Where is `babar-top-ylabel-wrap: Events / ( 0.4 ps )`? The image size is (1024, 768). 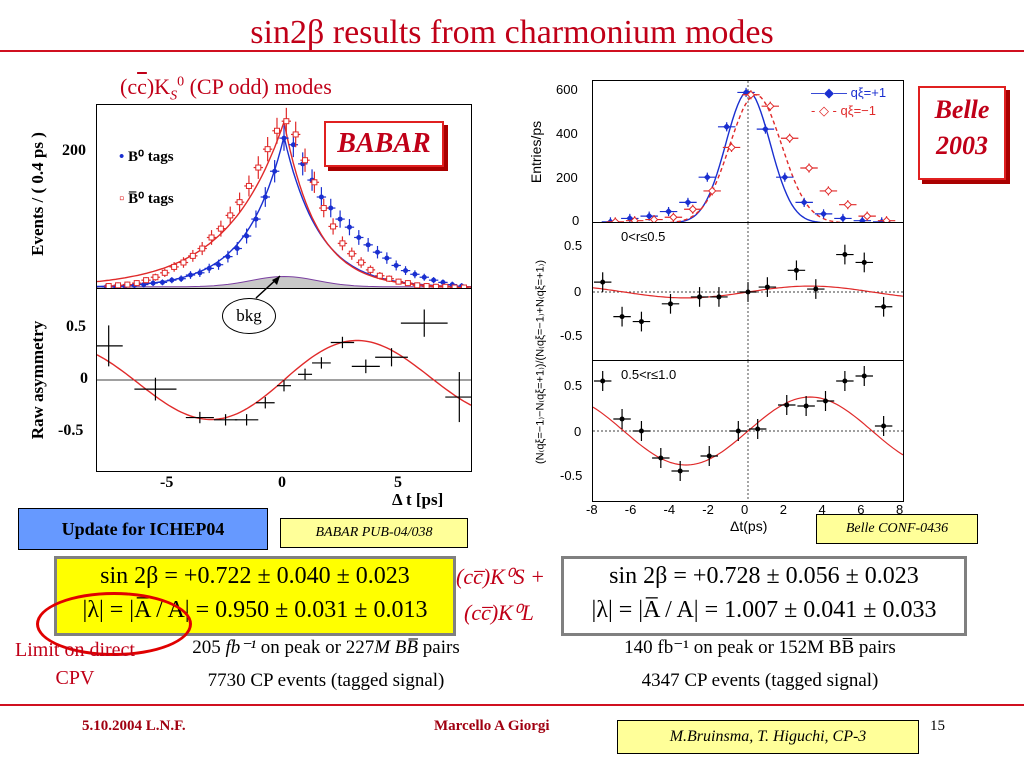 babar-top-ylabel-wrap: Events / ( 0.4 ps ) is located at coordinates (38, 194).